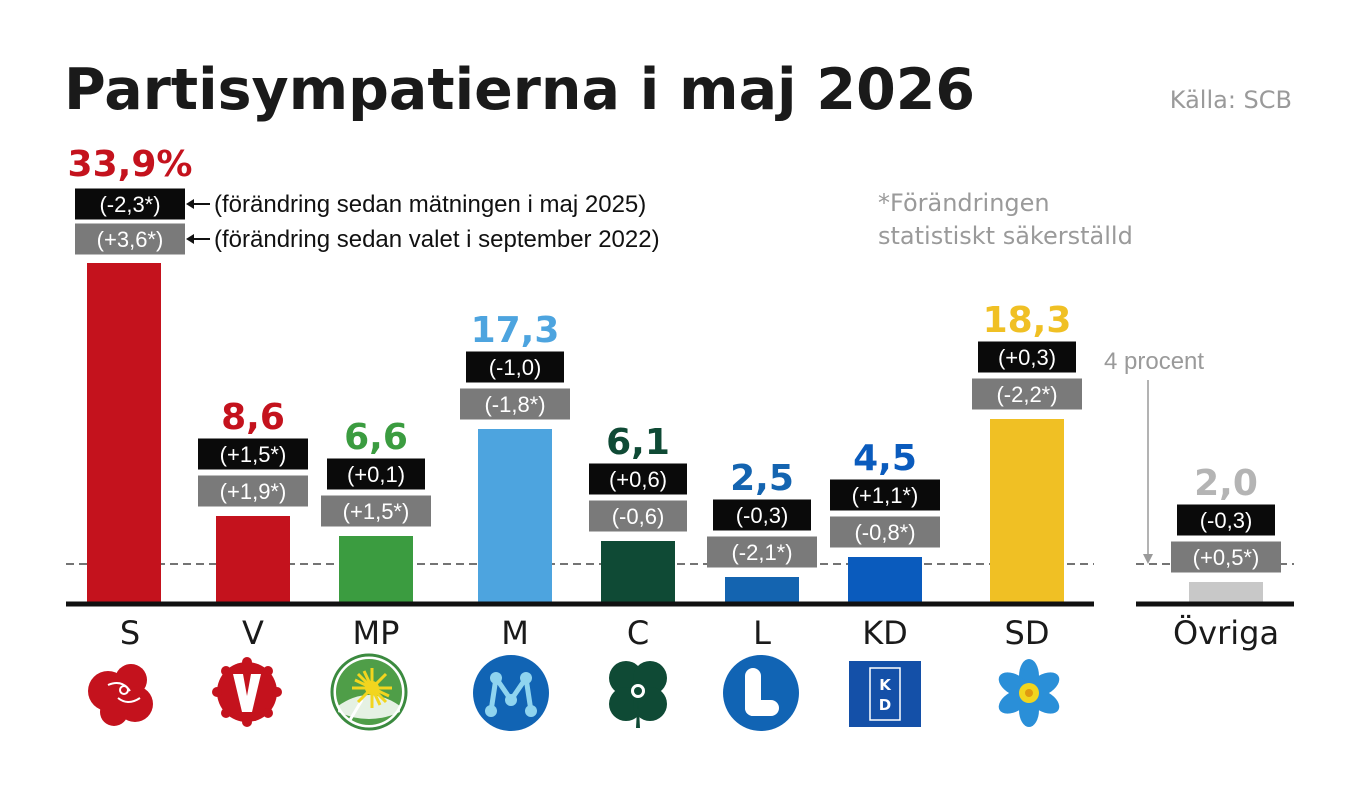 This screenshot has height=796, width=1360. I want to click on change-may-2025-label: (+1,1*), so click(885, 495).